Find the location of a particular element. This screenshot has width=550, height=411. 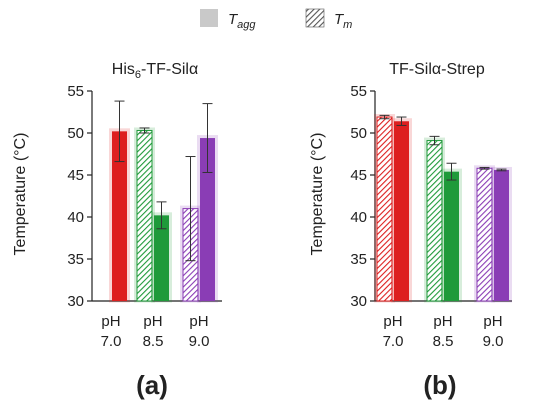

legend-solid-swatch is located at coordinates (209, 18).